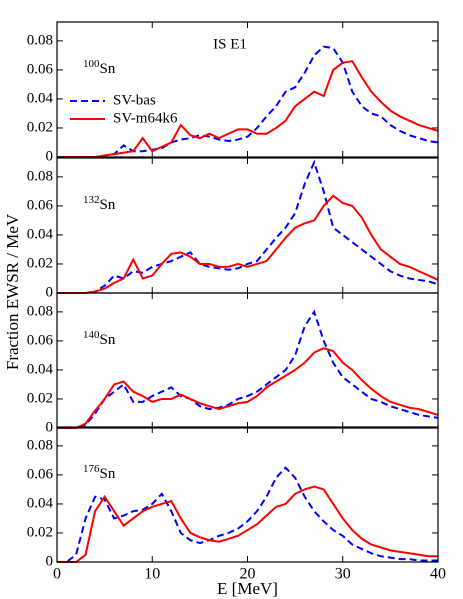 The width and height of the screenshot is (463, 599). I want to click on mass-number: 100, so click(91, 64).